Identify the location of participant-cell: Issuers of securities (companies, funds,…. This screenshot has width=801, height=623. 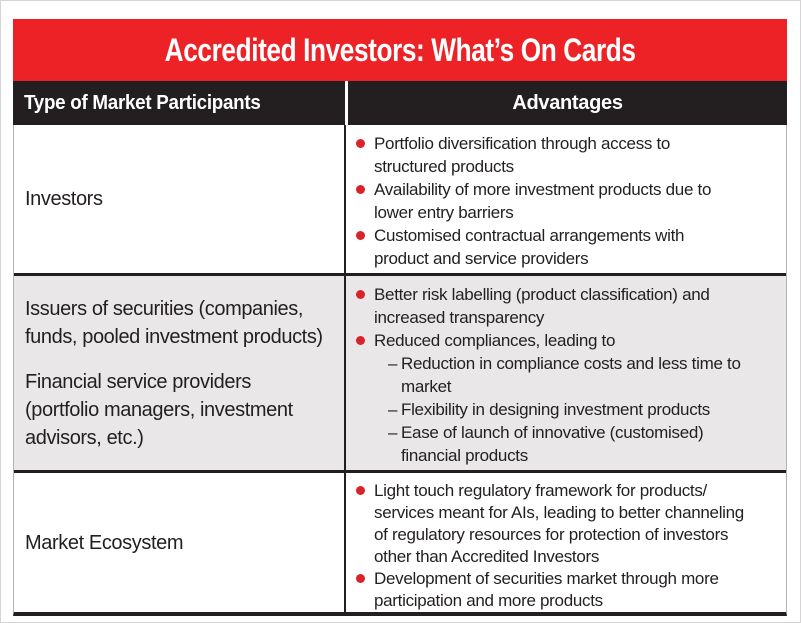
(180, 373).